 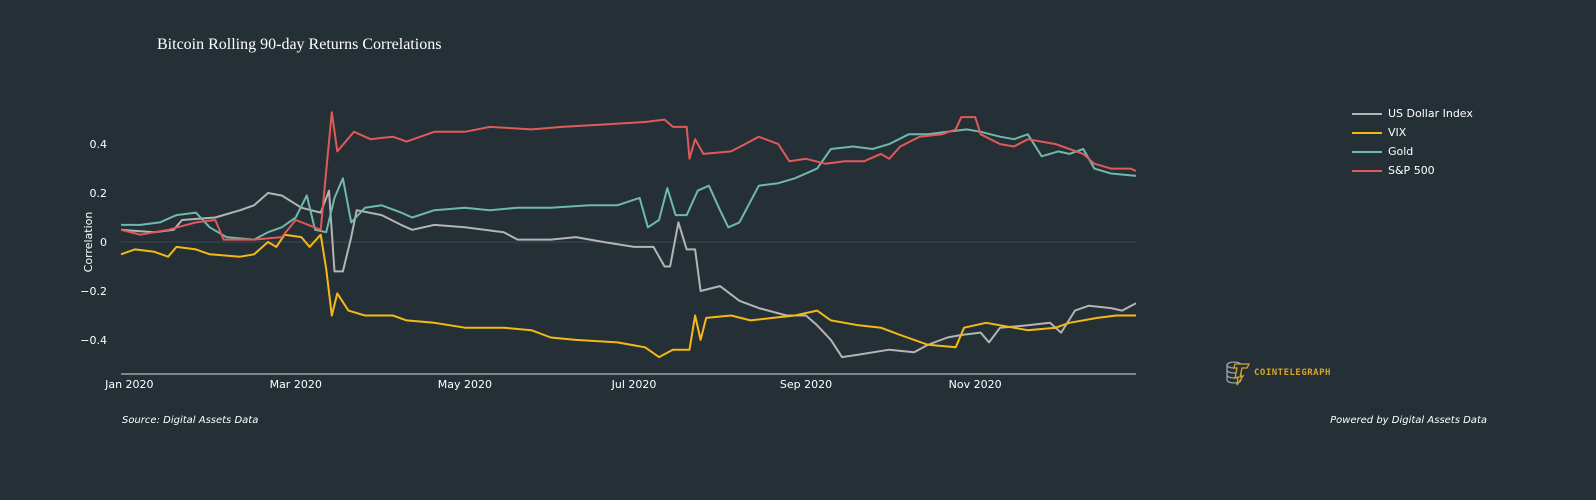 What do you see at coordinates (1238, 373) in the screenshot?
I see `coin-stack-icon` at bounding box center [1238, 373].